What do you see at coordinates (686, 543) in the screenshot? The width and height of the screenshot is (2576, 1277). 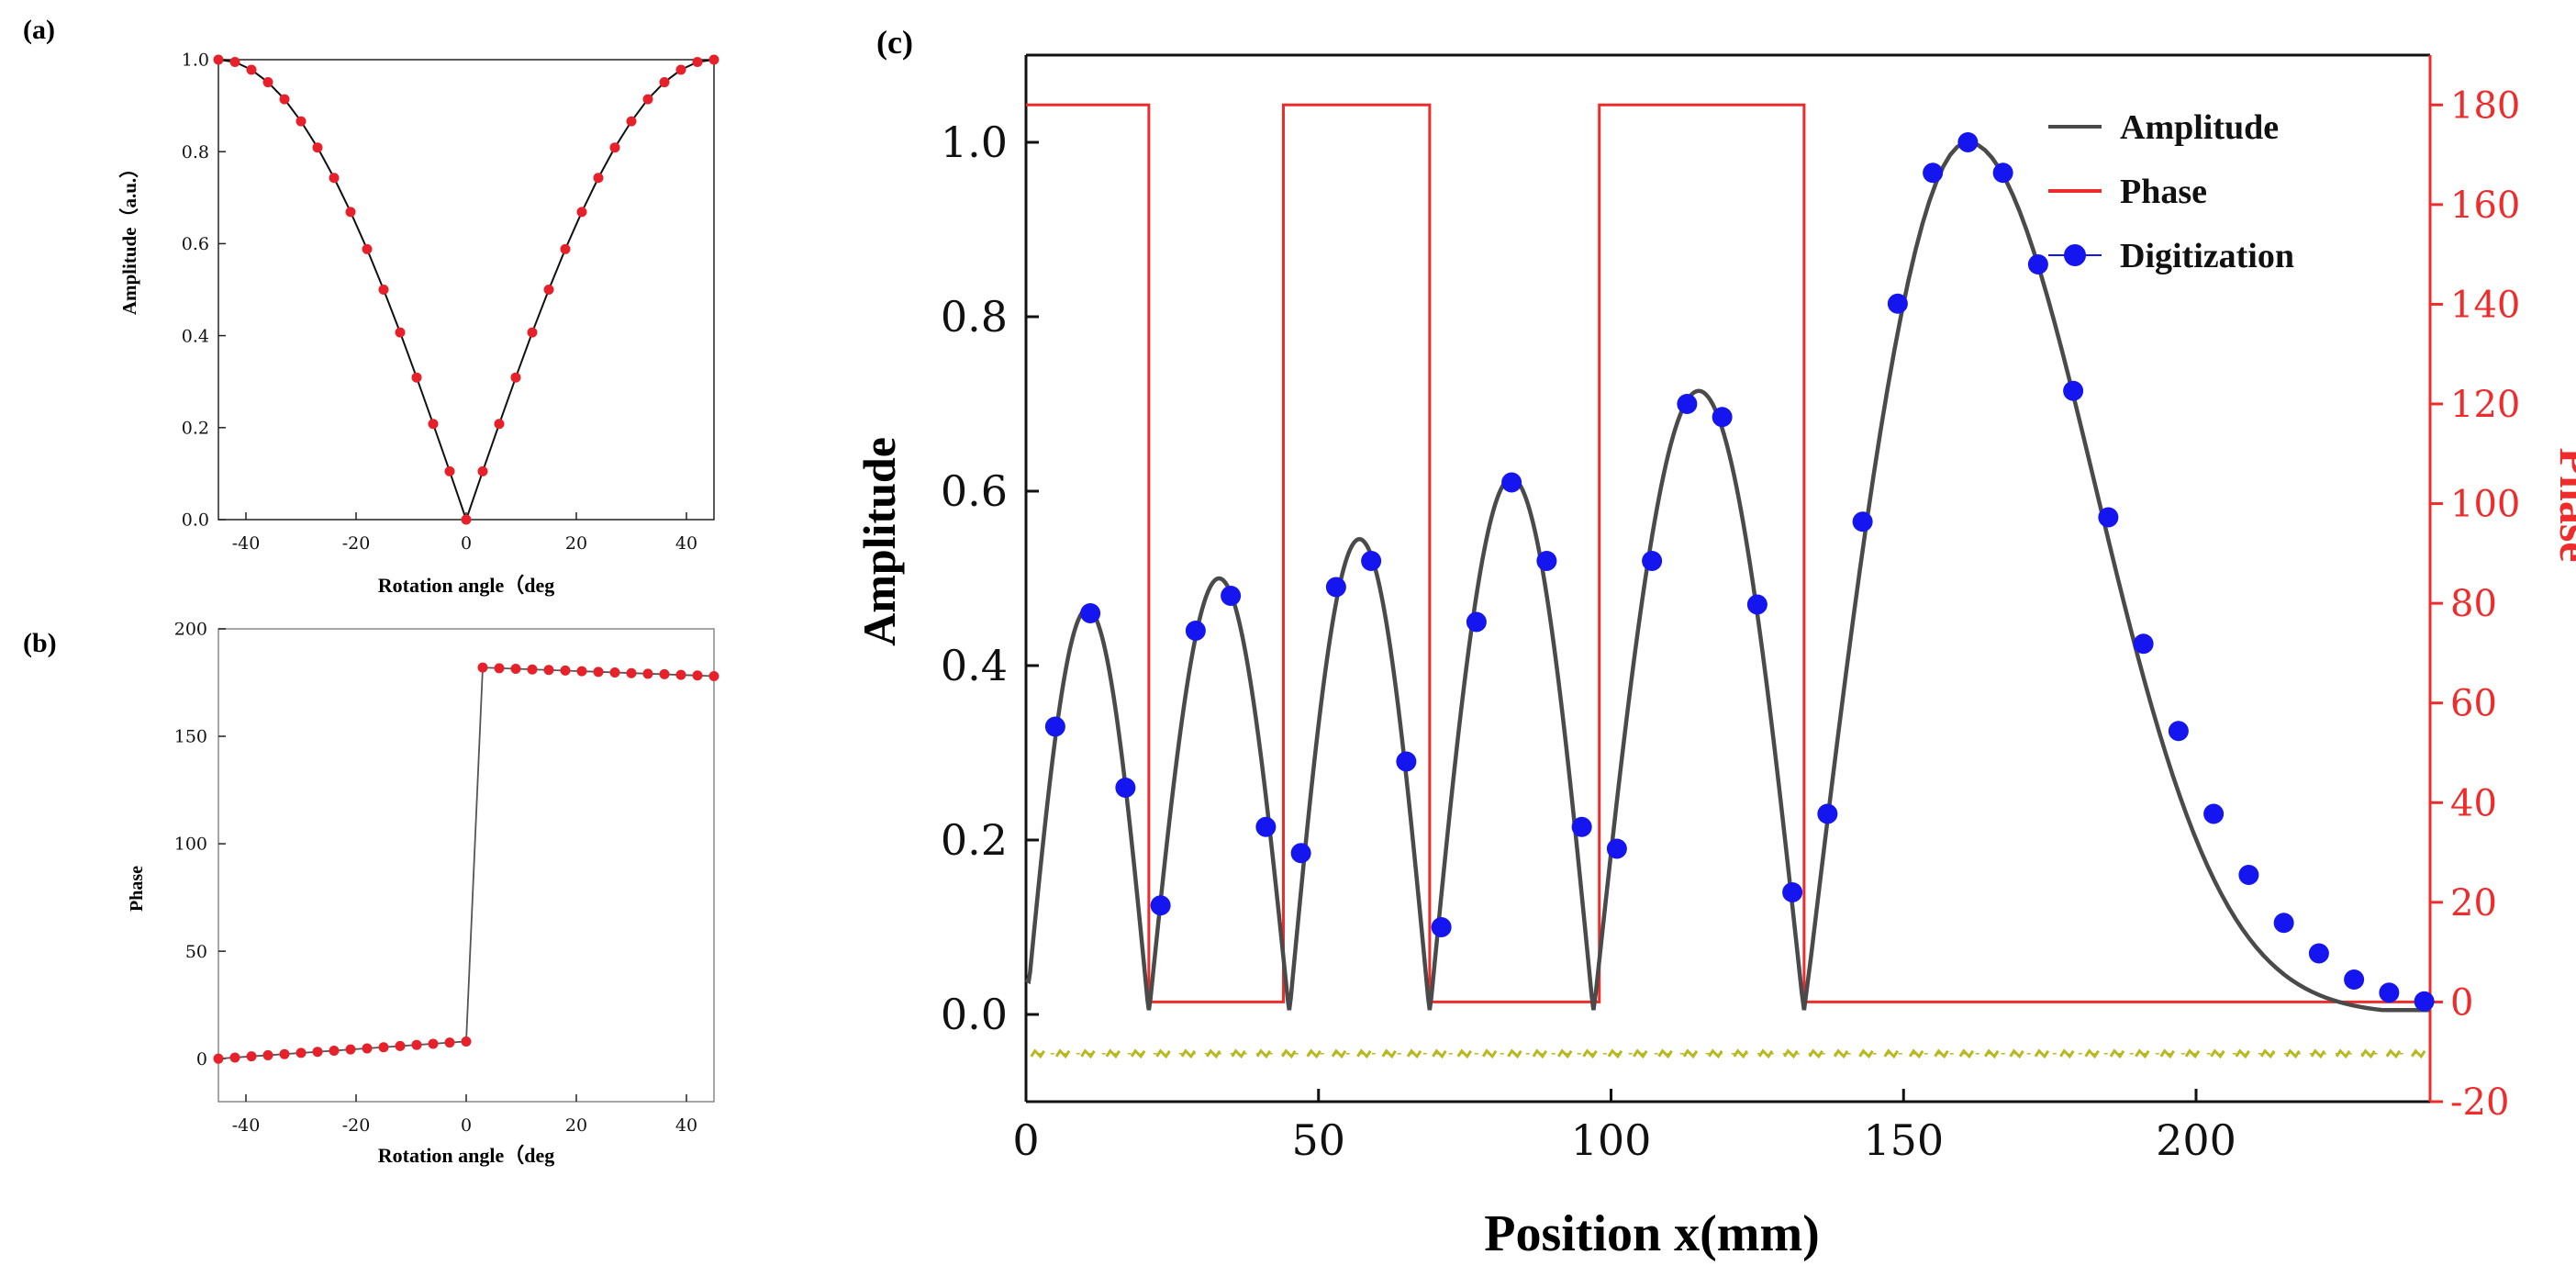 I see `x-tick-label: 40` at bounding box center [686, 543].